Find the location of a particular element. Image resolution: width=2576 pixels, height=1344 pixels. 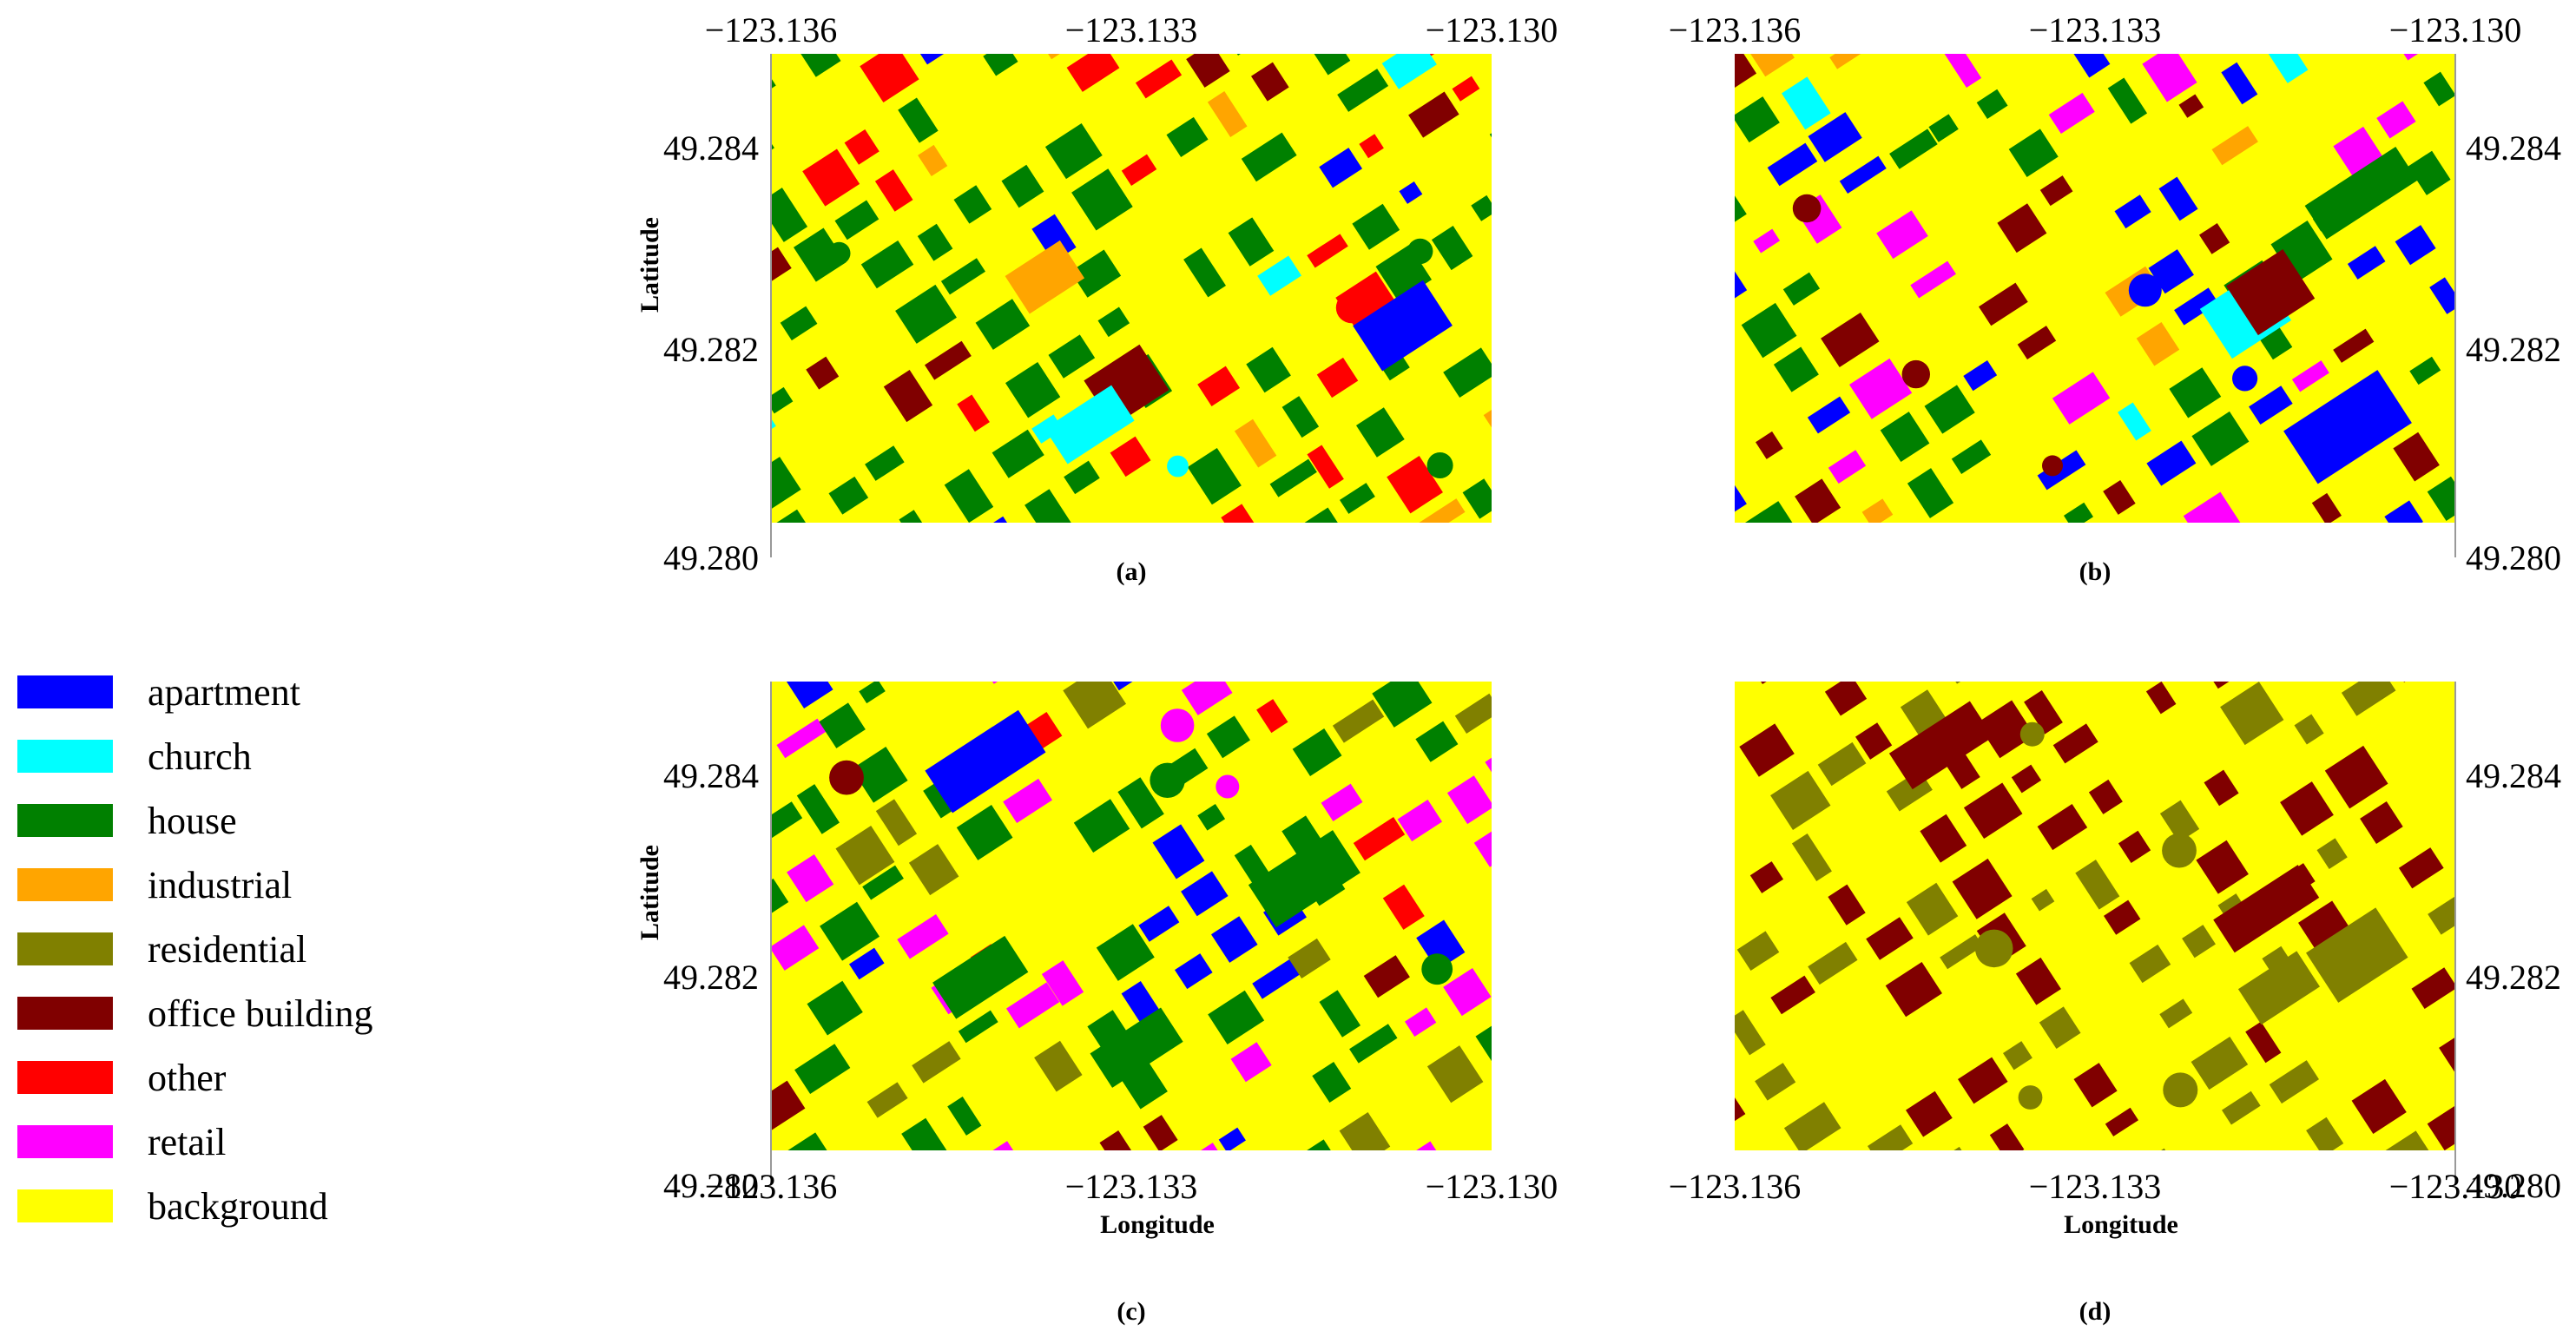

legend-item-retail: retail is located at coordinates (234, 1142).